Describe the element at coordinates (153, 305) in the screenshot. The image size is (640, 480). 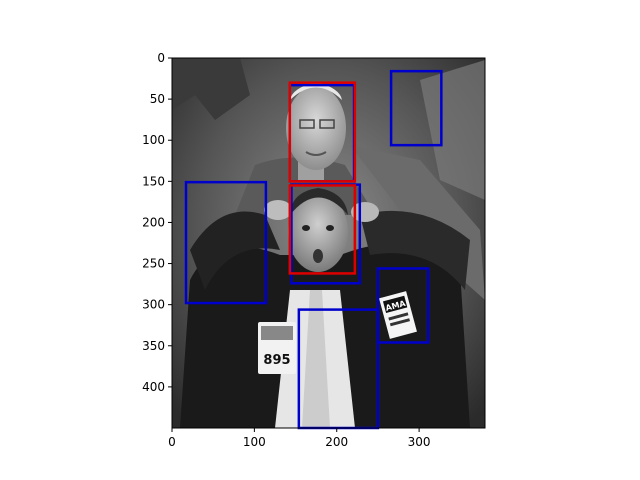
I see `y-tick-label: 300` at that location.